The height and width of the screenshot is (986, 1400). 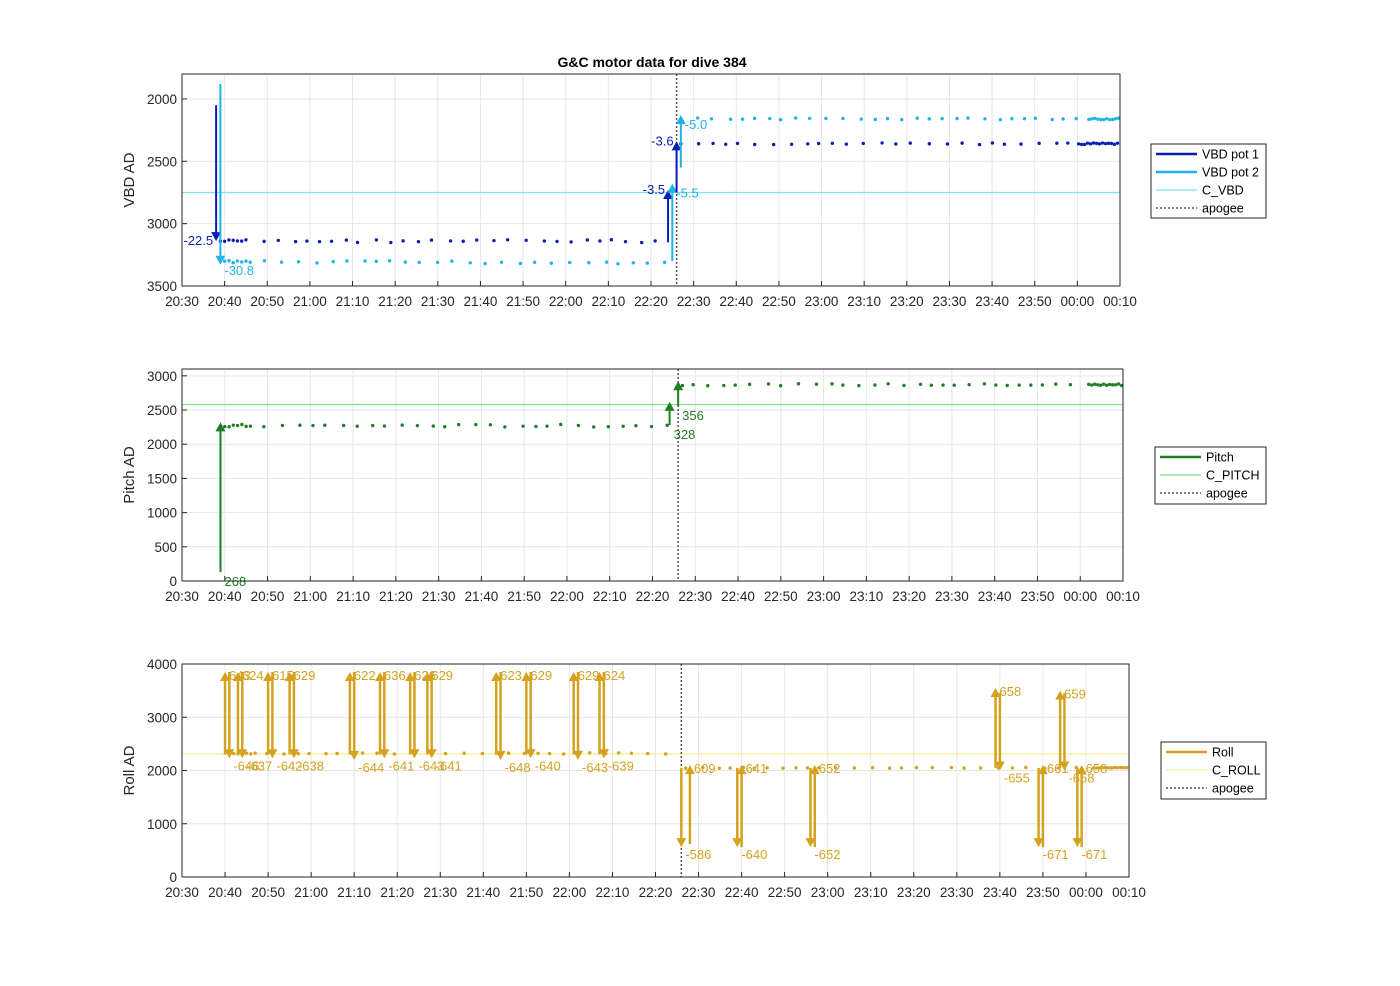 What do you see at coordinates (439, 596) in the screenshot?
I see `x-tick-label: 21:30` at bounding box center [439, 596].